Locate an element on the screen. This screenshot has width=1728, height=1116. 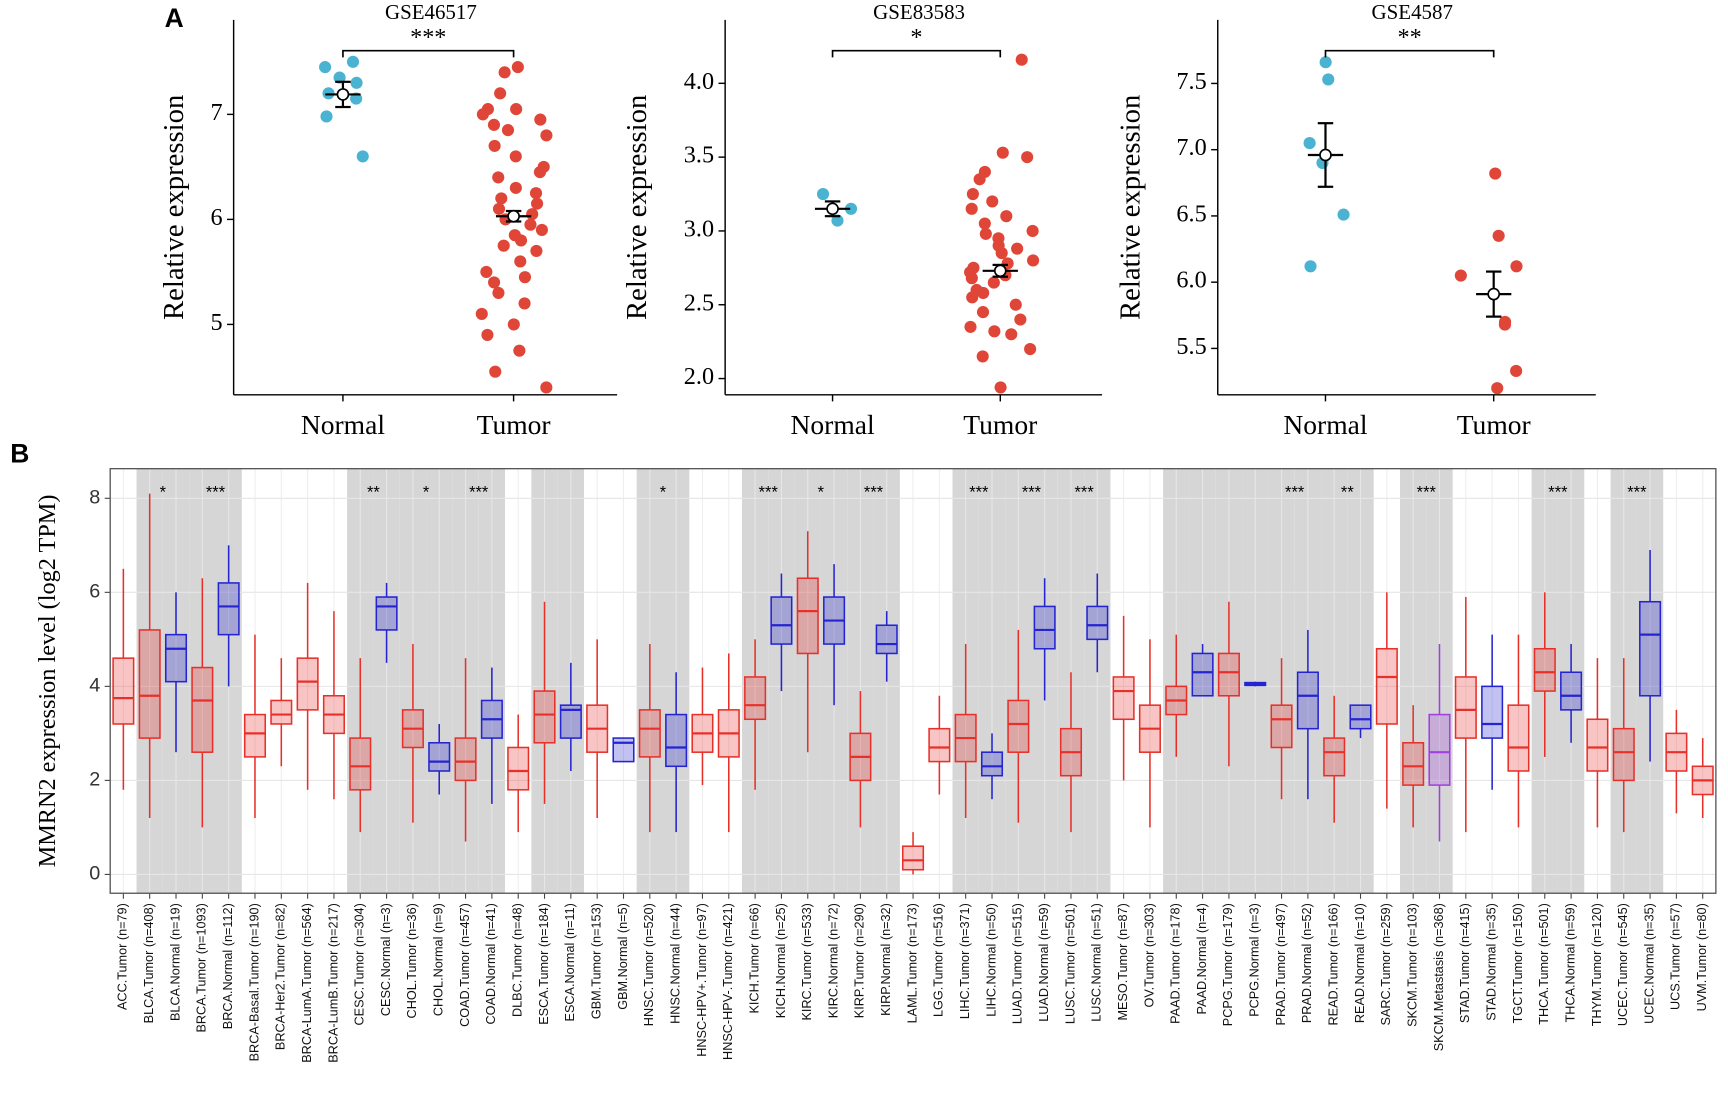
x-tick-label: THYM.Tumor (n=120) is located at coordinates (1597, 964).